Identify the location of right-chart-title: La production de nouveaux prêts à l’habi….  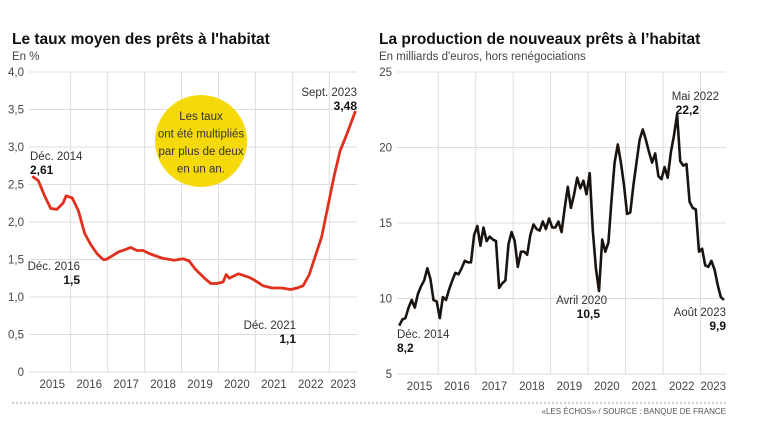
(539, 39).